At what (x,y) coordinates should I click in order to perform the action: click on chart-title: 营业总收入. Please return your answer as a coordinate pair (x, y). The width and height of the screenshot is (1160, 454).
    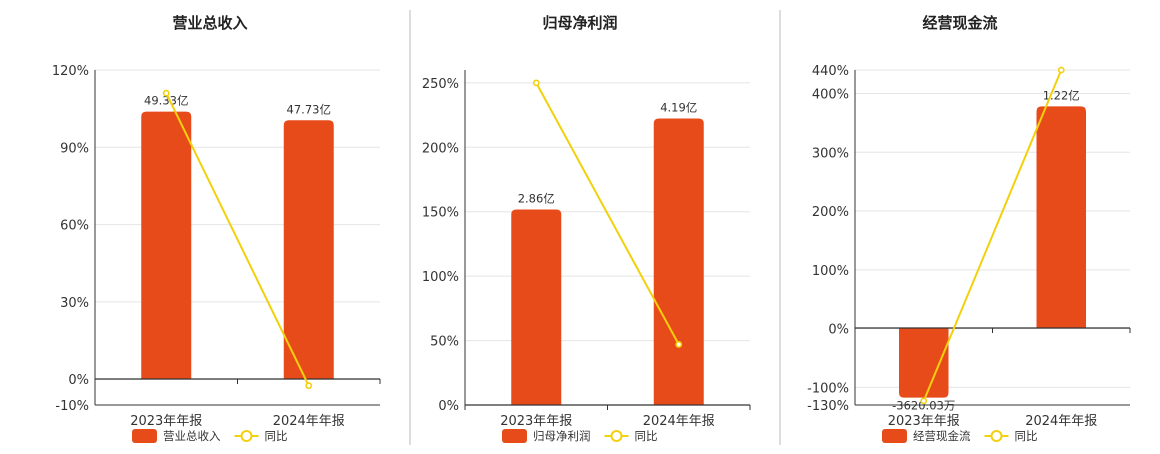
    Looking at the image, I should click on (209, 23).